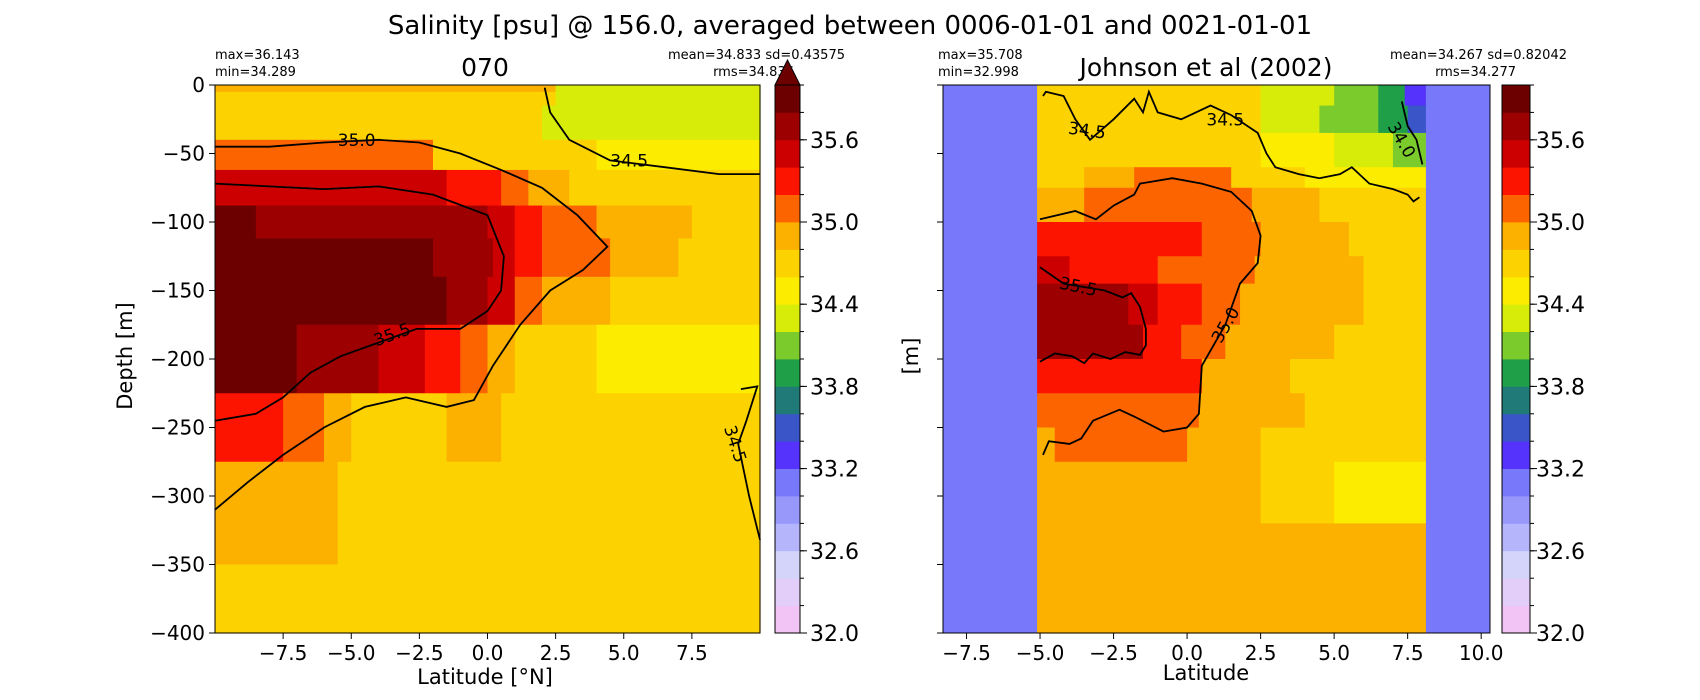 Image resolution: width=1700 pixels, height=700 pixels. What do you see at coordinates (787, 72) in the screenshot?
I see `left-colorbar-extend-arrow` at bounding box center [787, 72].